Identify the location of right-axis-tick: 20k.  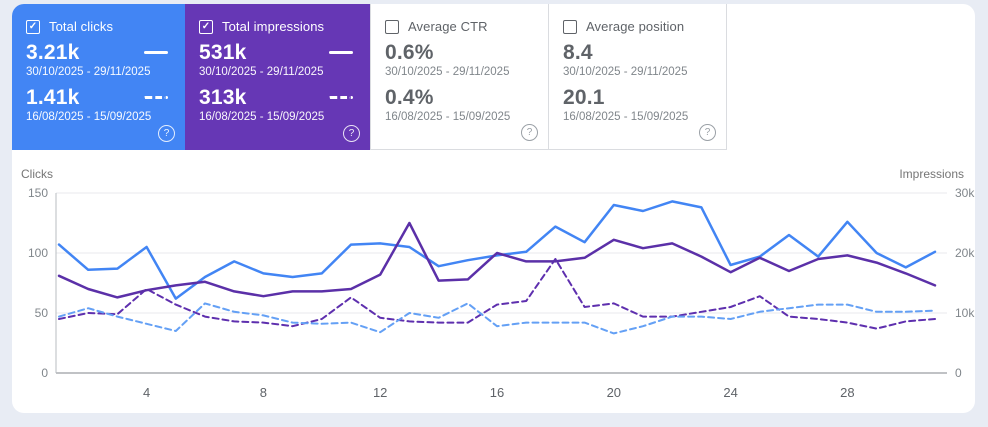
(965, 253).